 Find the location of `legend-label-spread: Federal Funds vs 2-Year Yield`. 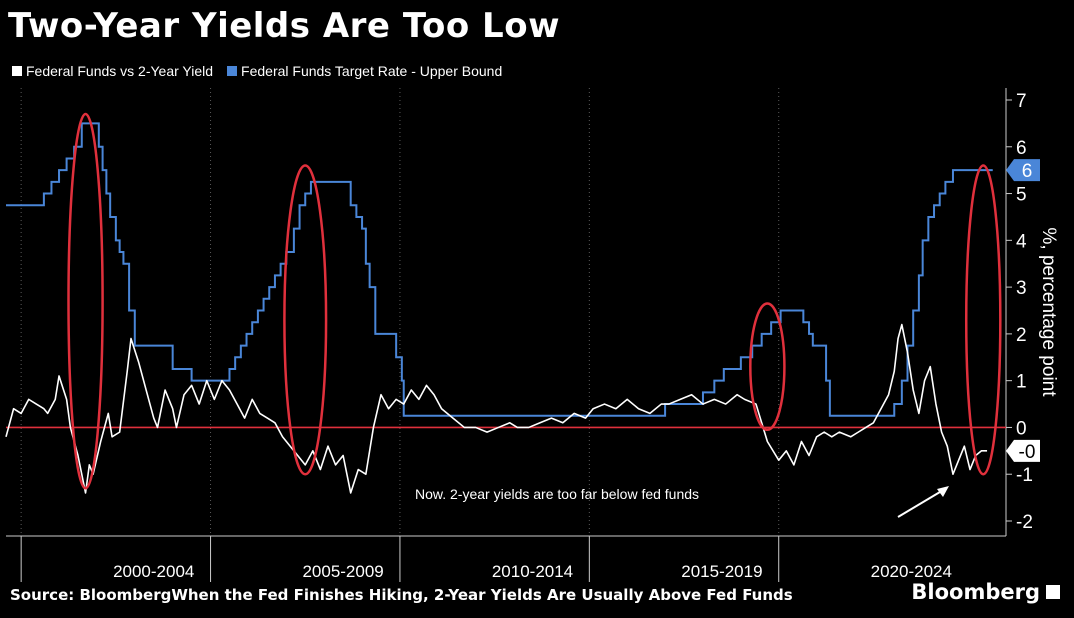

legend-label-spread: Federal Funds vs 2-Year Yield is located at coordinates (120, 71).